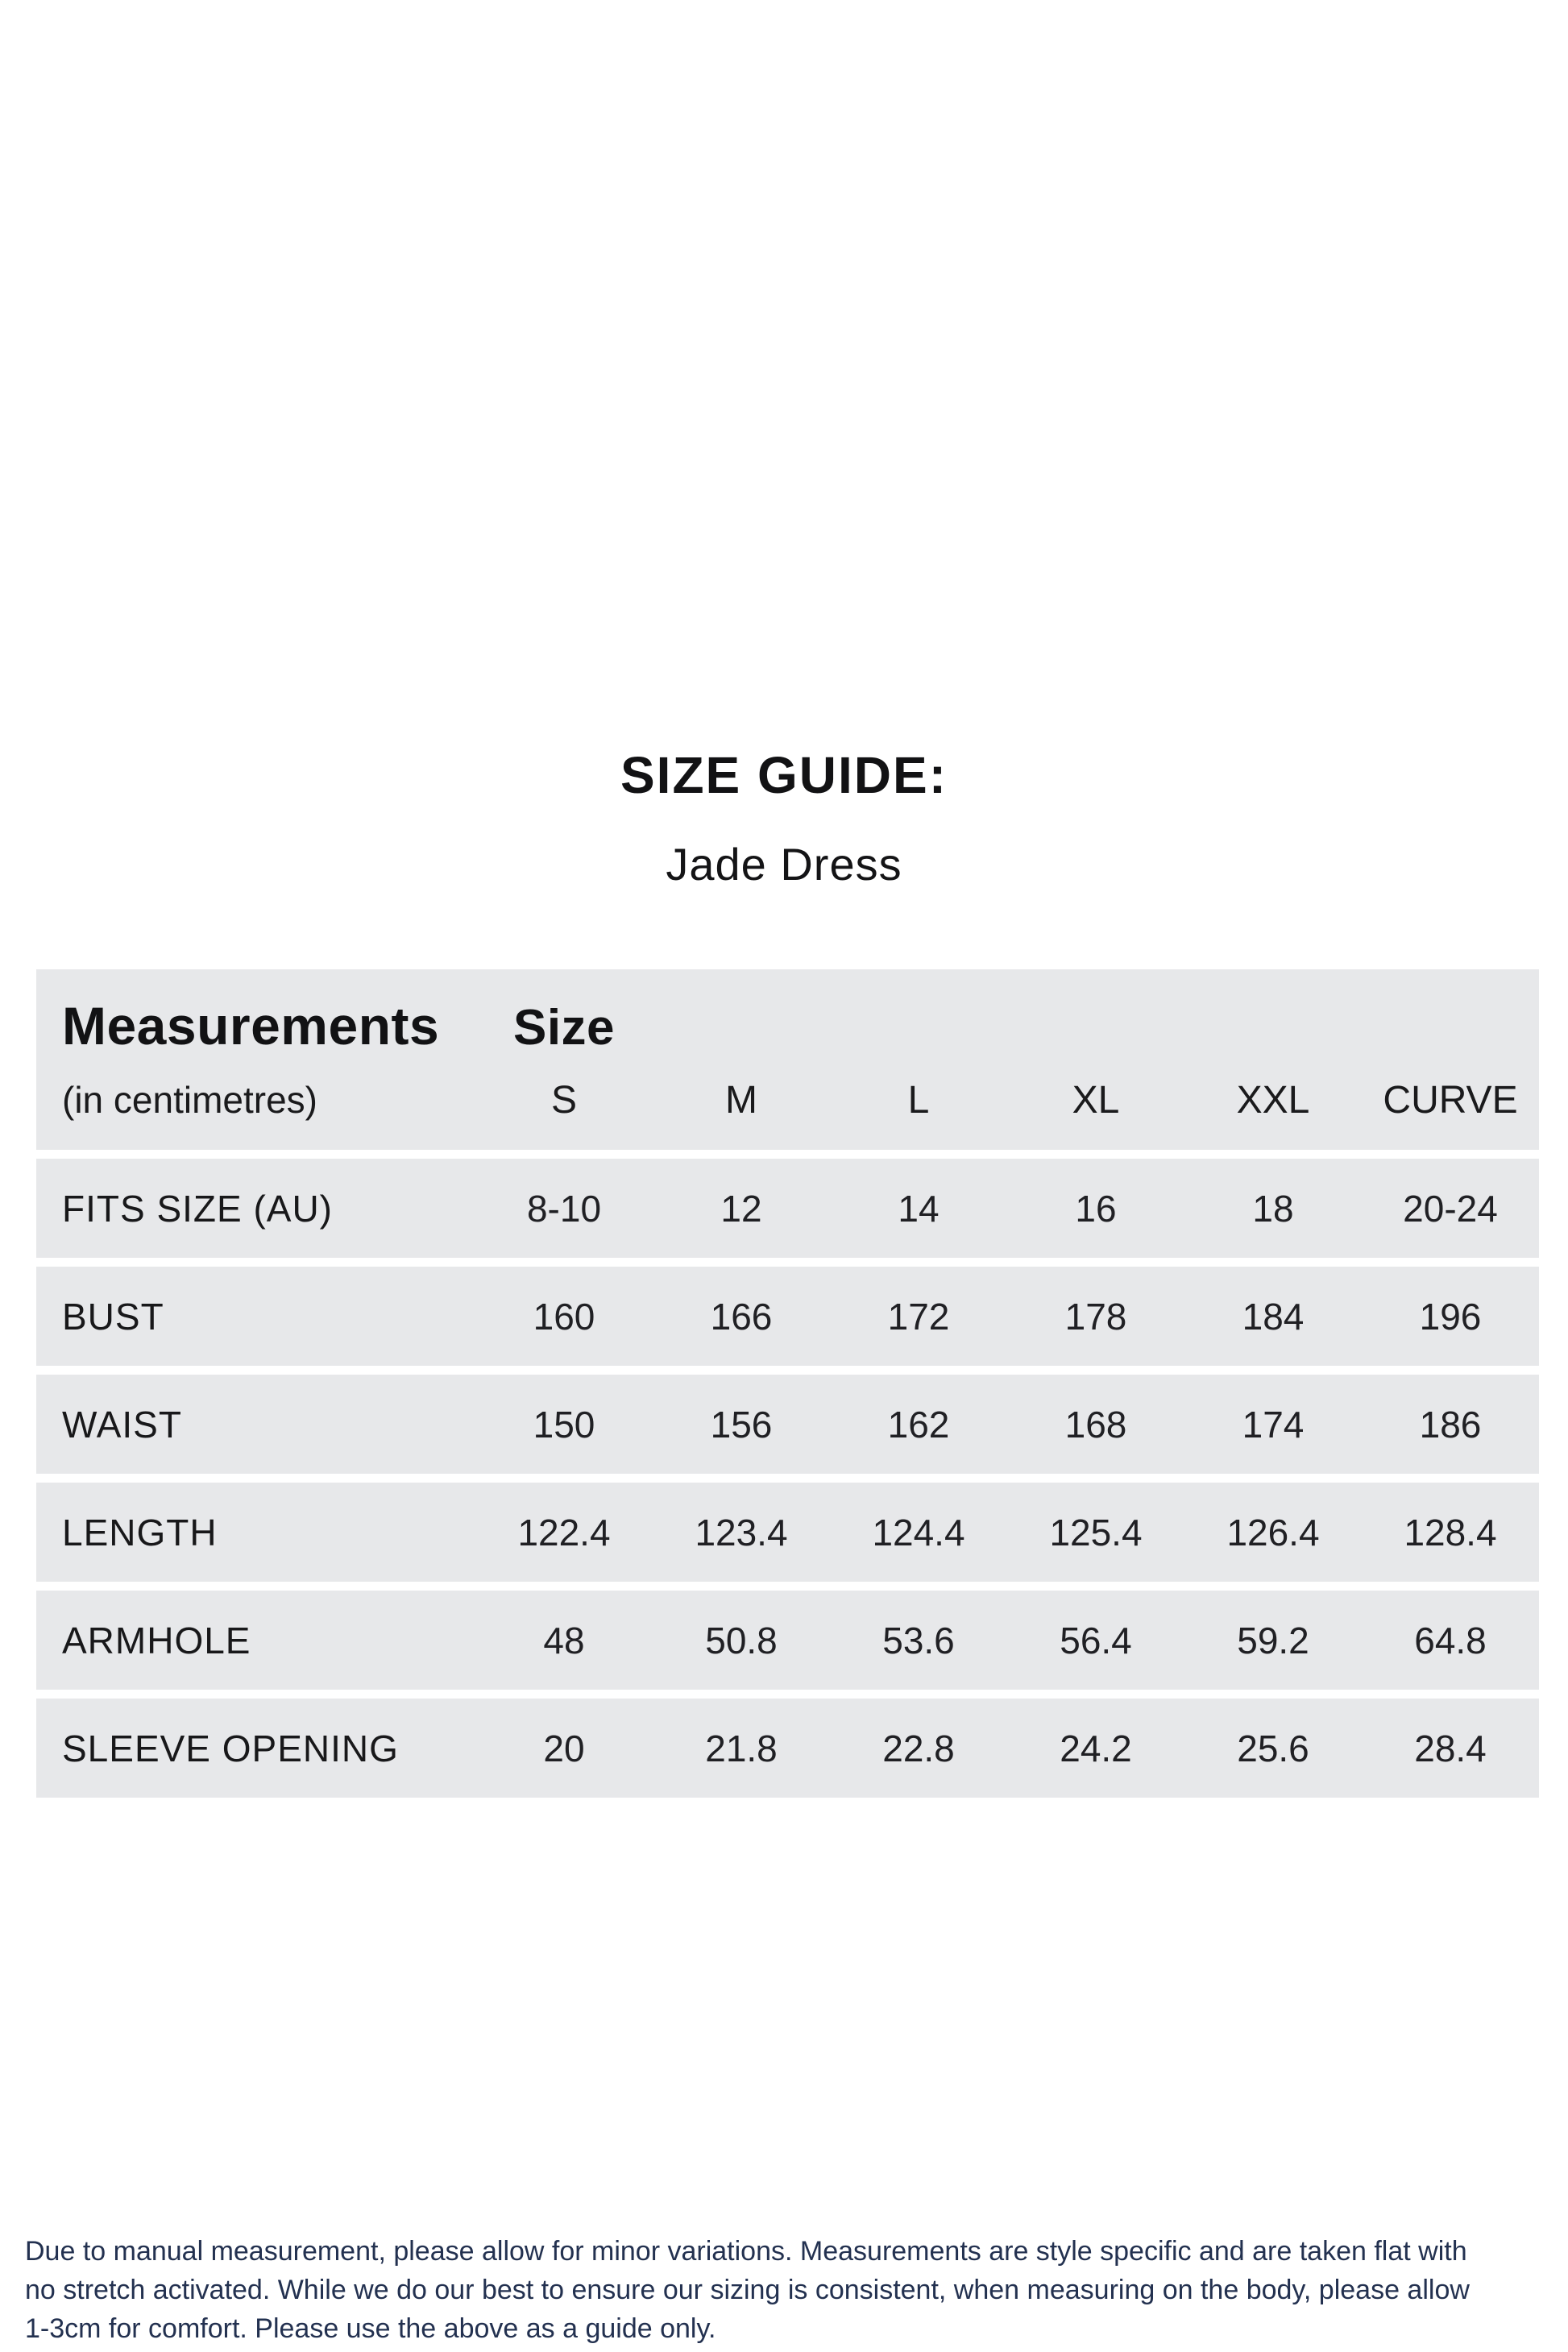 This screenshot has height=2352, width=1568. What do you see at coordinates (741, 1640) in the screenshot?
I see `row-value: 50.8` at bounding box center [741, 1640].